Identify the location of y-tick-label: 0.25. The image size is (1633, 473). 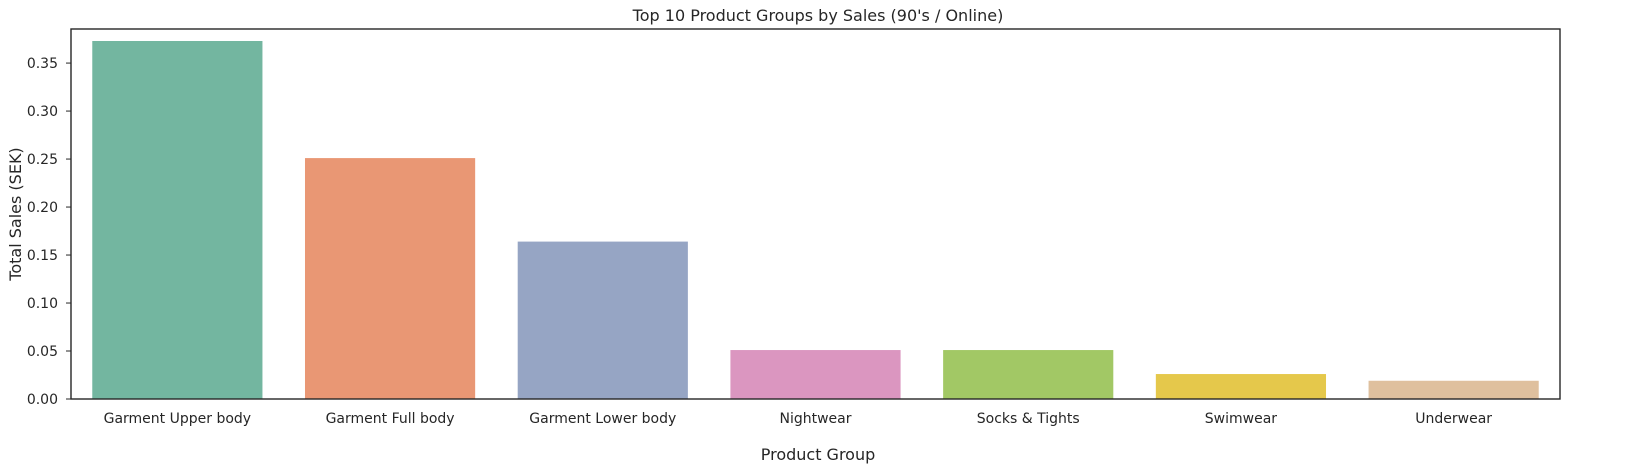
(42, 160).